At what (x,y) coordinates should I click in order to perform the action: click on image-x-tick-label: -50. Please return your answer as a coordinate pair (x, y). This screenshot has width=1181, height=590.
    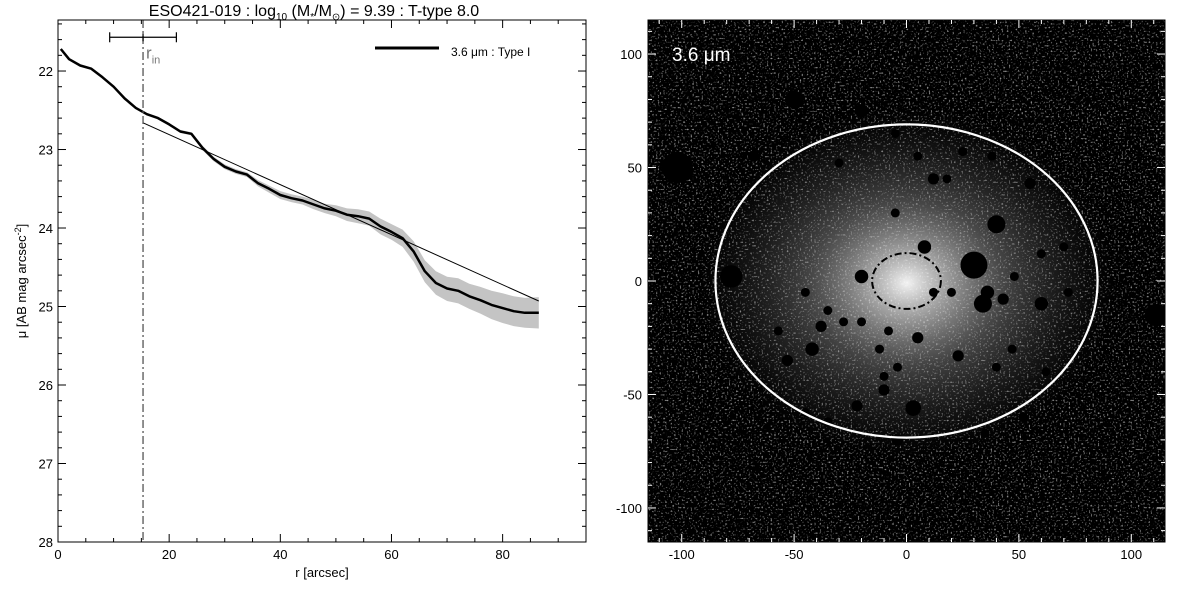
    Looking at the image, I should click on (794, 554).